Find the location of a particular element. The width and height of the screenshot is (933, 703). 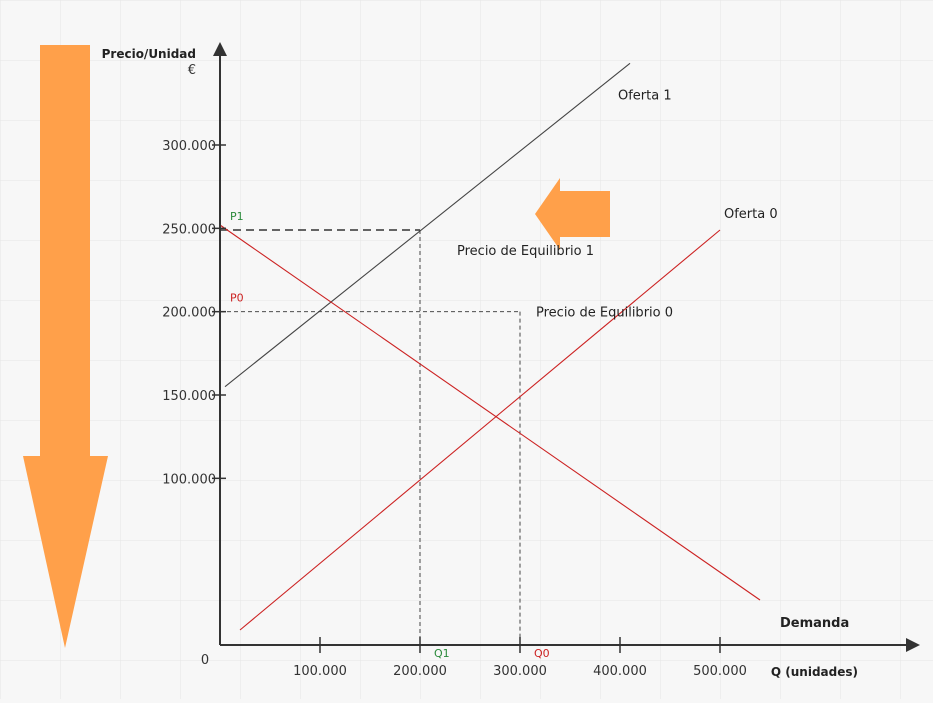

equilibrium-label: Precio de Equilibrio 1 is located at coordinates (525, 251).